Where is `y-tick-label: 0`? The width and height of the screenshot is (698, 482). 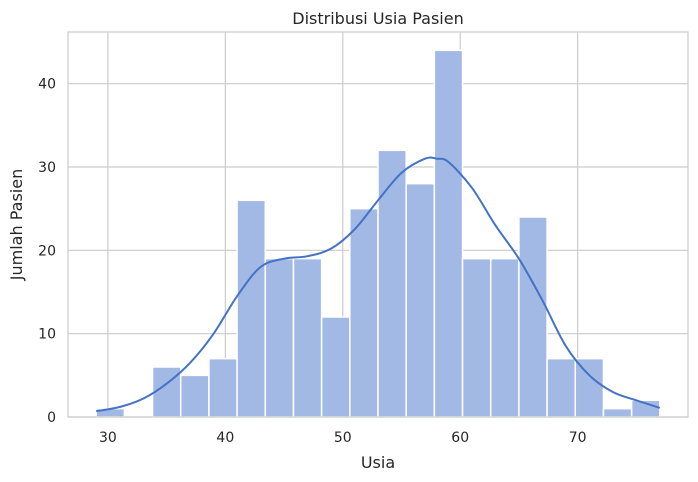
y-tick-label: 0 is located at coordinates (51, 418).